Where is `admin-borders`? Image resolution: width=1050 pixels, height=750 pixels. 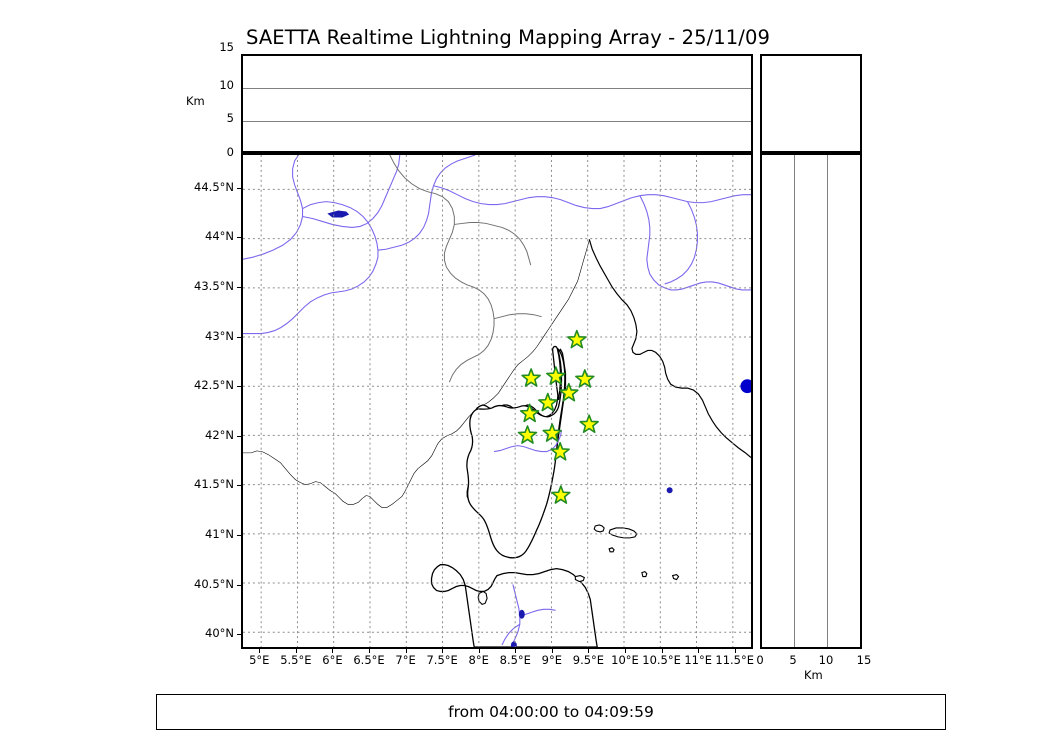 admin-borders is located at coordinates (465, 269).